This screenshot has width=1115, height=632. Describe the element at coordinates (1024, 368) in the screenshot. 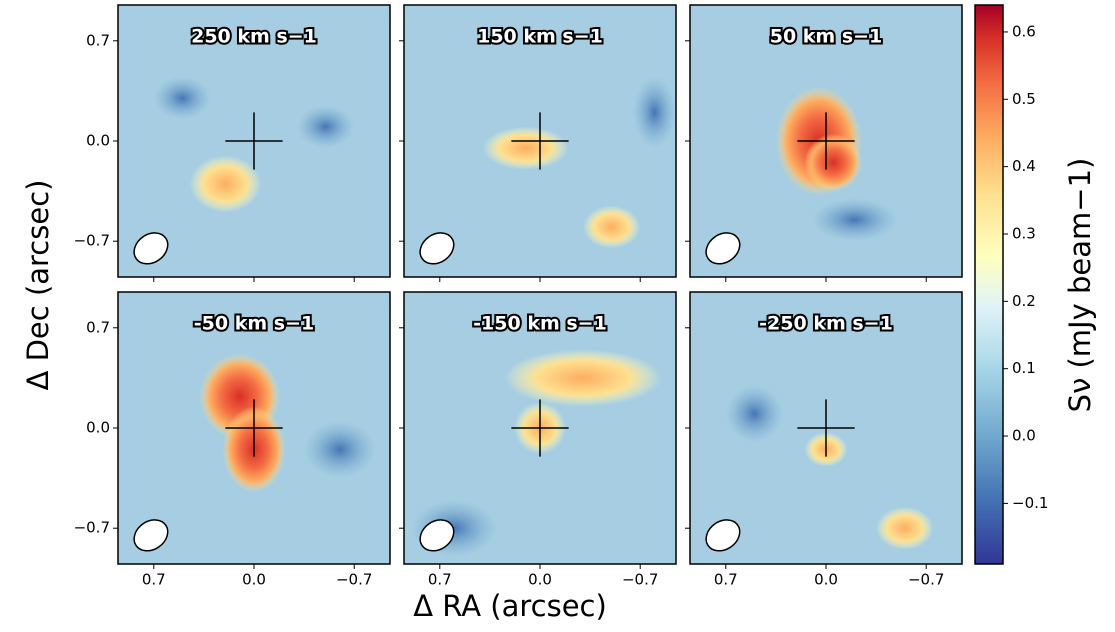

I see `colorbar-tick-label: 0.1` at that location.